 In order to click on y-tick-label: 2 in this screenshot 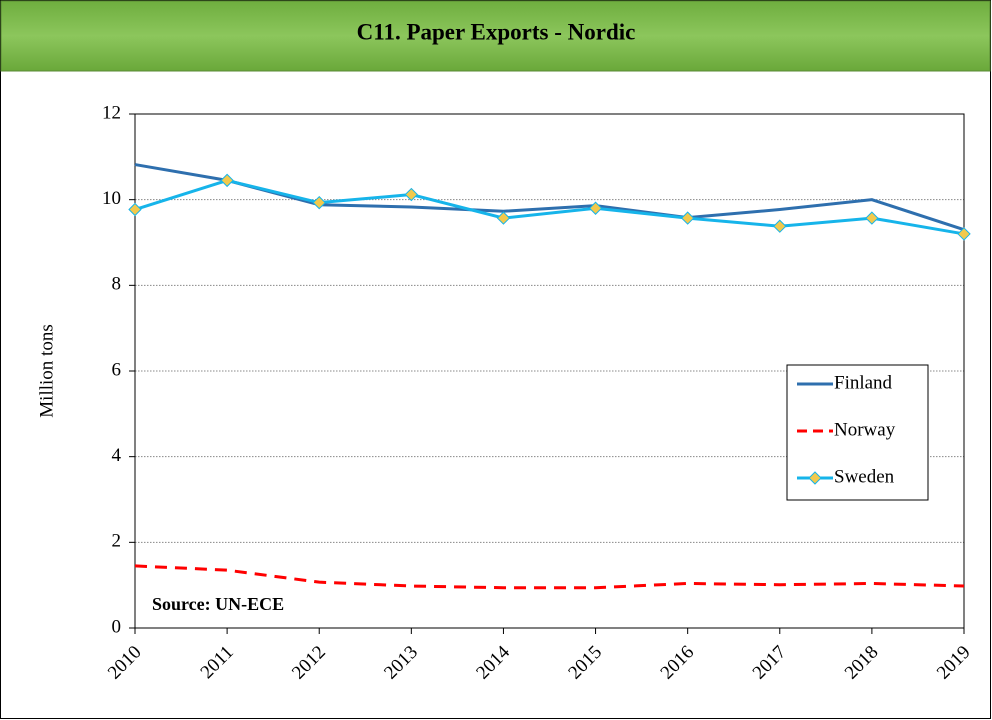, I will do `click(117, 541)`.